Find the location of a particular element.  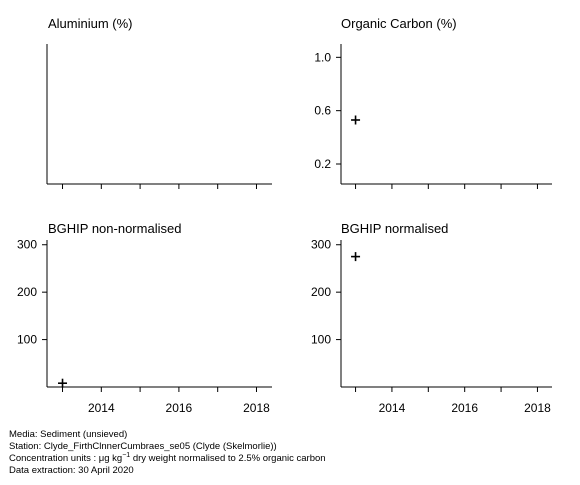

footer-media: Media: Sediment (unsieved) is located at coordinates (68, 434).